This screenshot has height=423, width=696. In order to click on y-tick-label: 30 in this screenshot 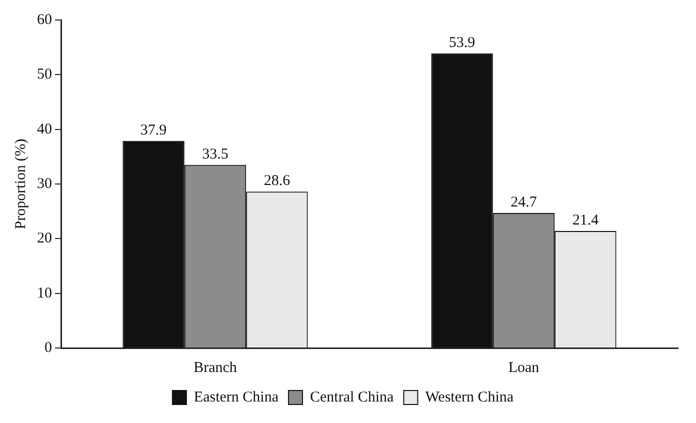, I will do `click(44, 184)`.